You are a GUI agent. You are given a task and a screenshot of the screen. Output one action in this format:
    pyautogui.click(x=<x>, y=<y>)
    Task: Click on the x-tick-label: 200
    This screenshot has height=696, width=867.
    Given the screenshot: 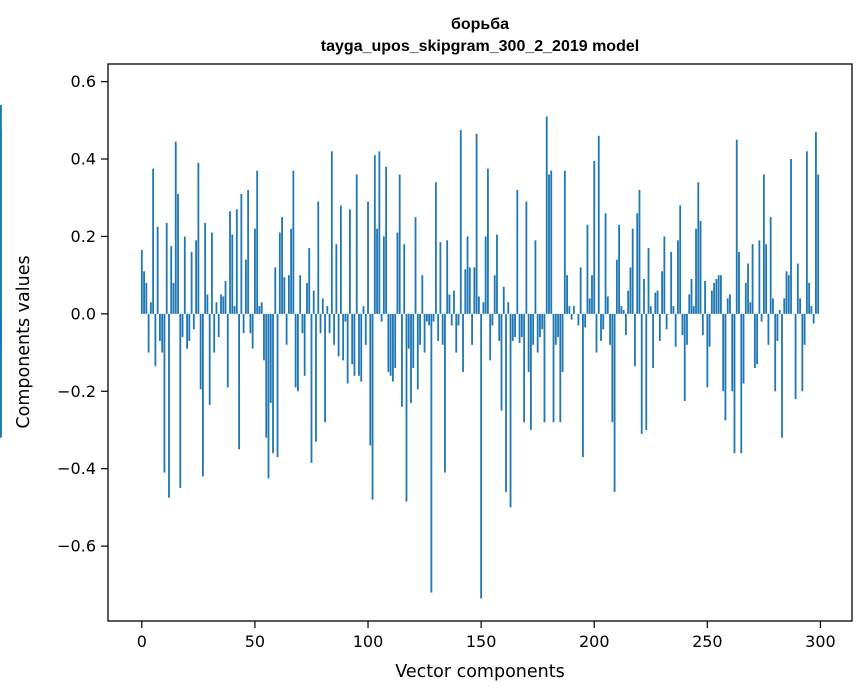 What is the action you would take?
    pyautogui.click(x=594, y=641)
    